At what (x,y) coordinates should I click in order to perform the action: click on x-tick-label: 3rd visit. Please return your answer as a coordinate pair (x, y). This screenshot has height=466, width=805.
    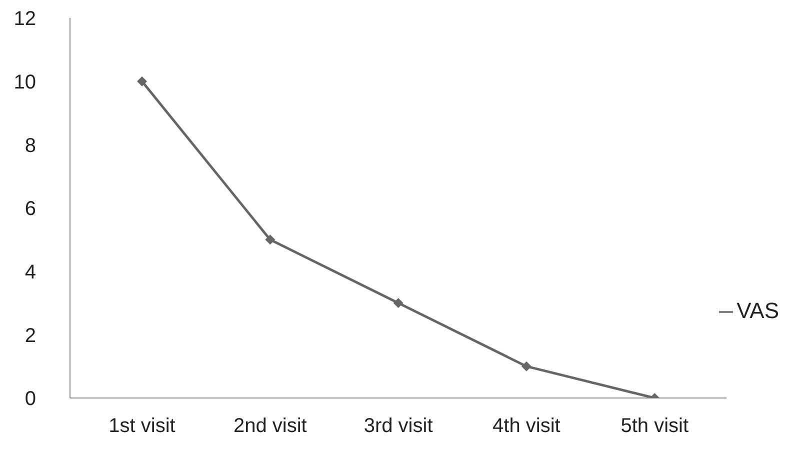
    Looking at the image, I should click on (399, 426).